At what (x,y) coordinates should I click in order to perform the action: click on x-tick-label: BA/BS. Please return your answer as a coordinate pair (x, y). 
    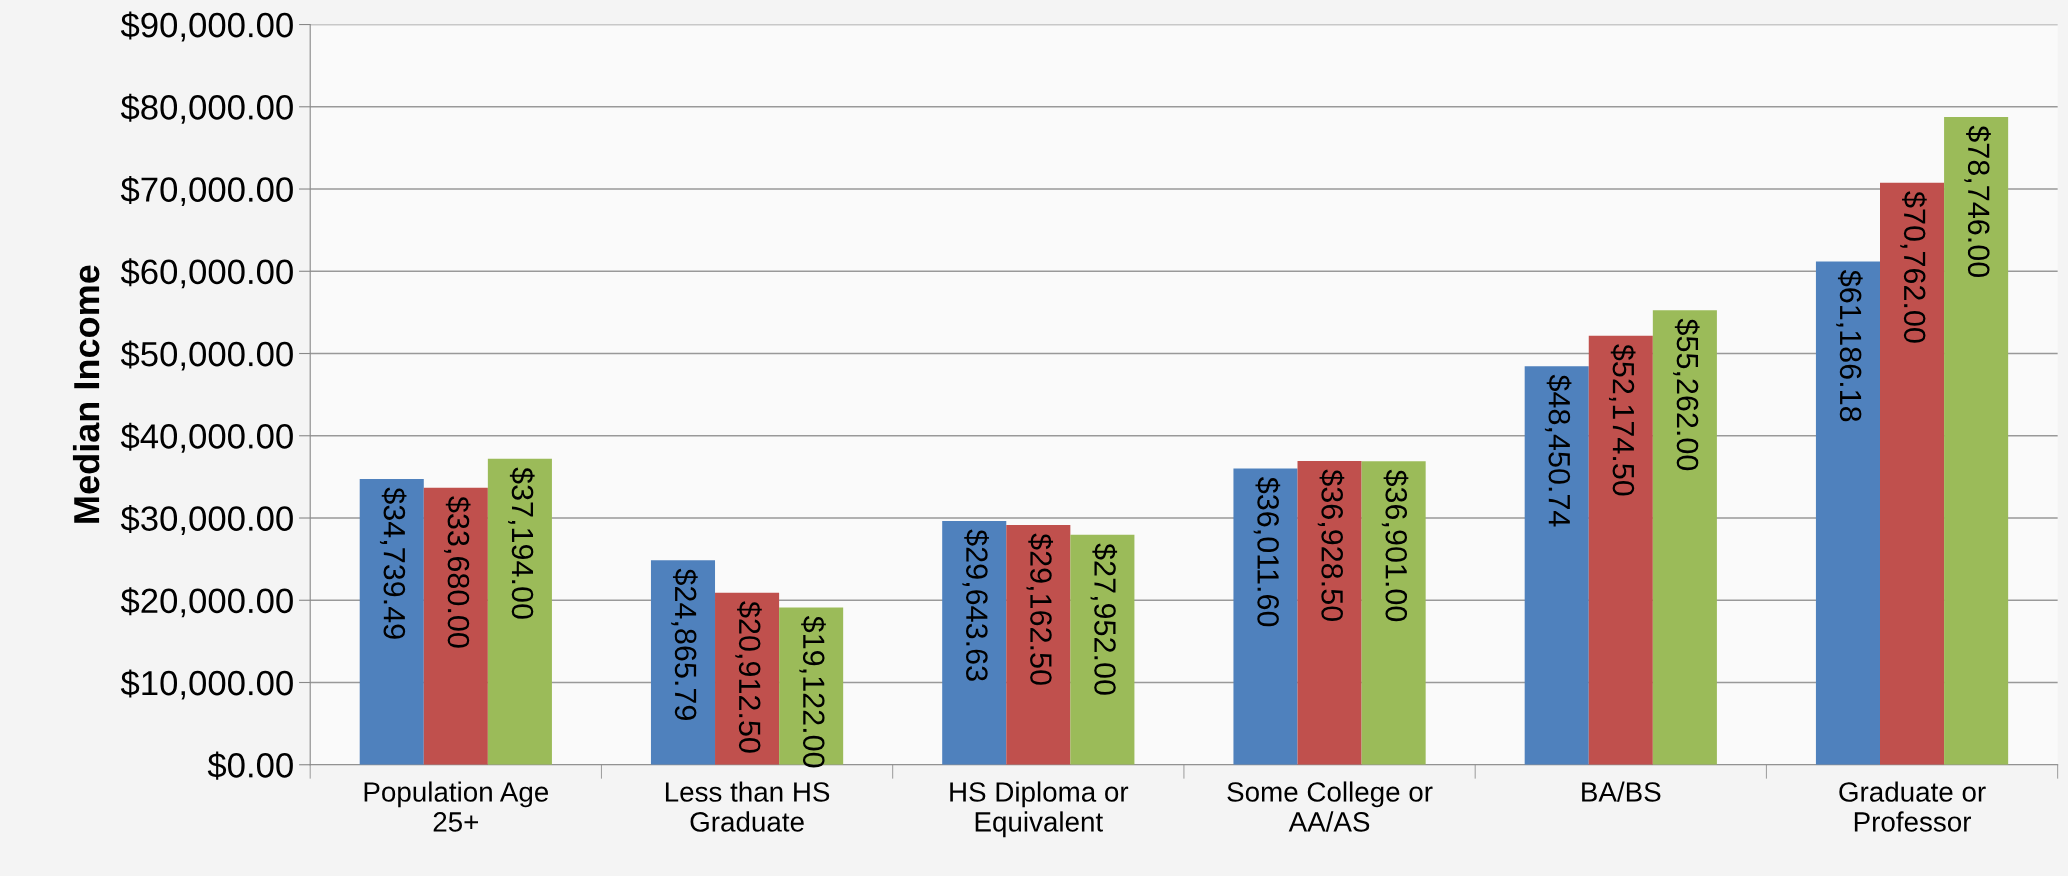
    Looking at the image, I should click on (1621, 791).